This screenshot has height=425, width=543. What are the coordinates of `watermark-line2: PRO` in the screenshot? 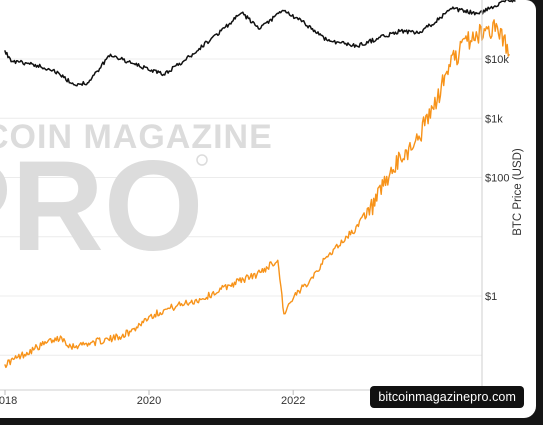 It's located at (101, 206).